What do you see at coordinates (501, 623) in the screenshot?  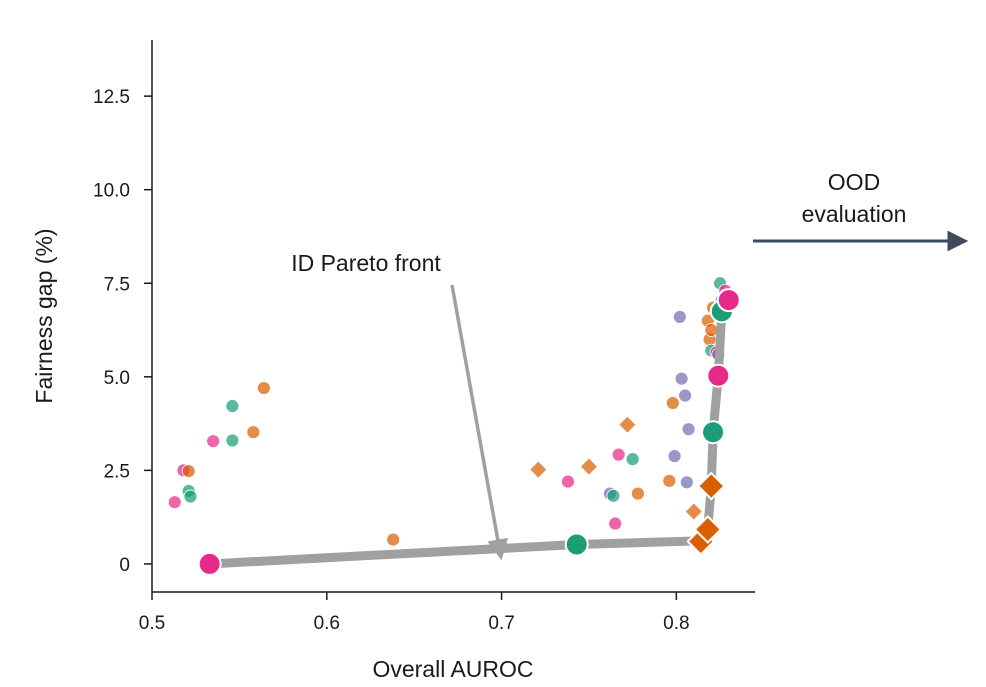 I see `x-tick-label: 0.7` at bounding box center [501, 623].